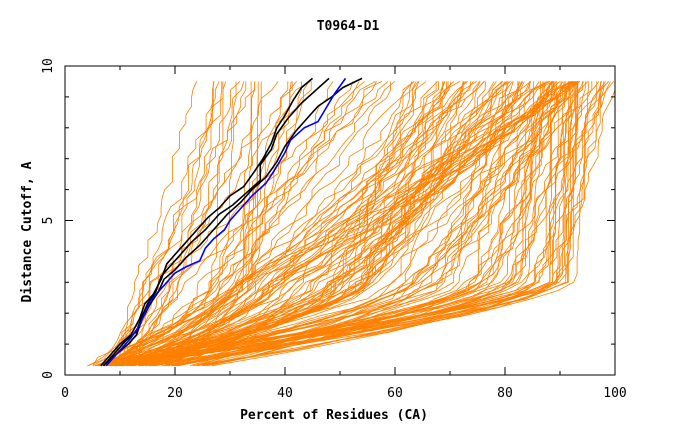 This screenshot has width=680, height=440. I want to click on x-tick-label: 40, so click(285, 393).